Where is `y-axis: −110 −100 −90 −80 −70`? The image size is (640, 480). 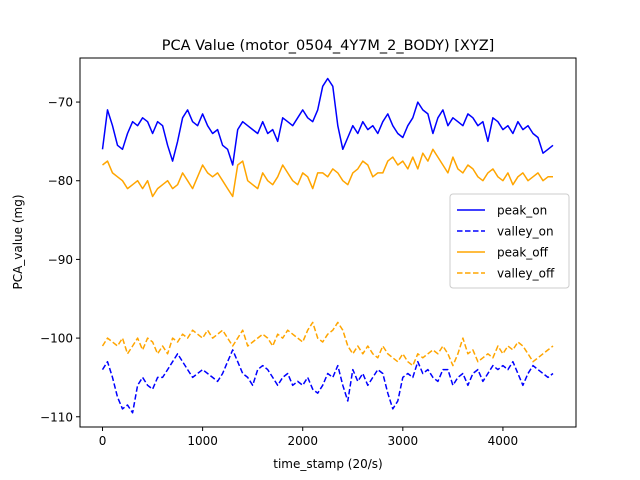 y-axis: −110 −100 −90 −80 −70 is located at coordinates (60, 260).